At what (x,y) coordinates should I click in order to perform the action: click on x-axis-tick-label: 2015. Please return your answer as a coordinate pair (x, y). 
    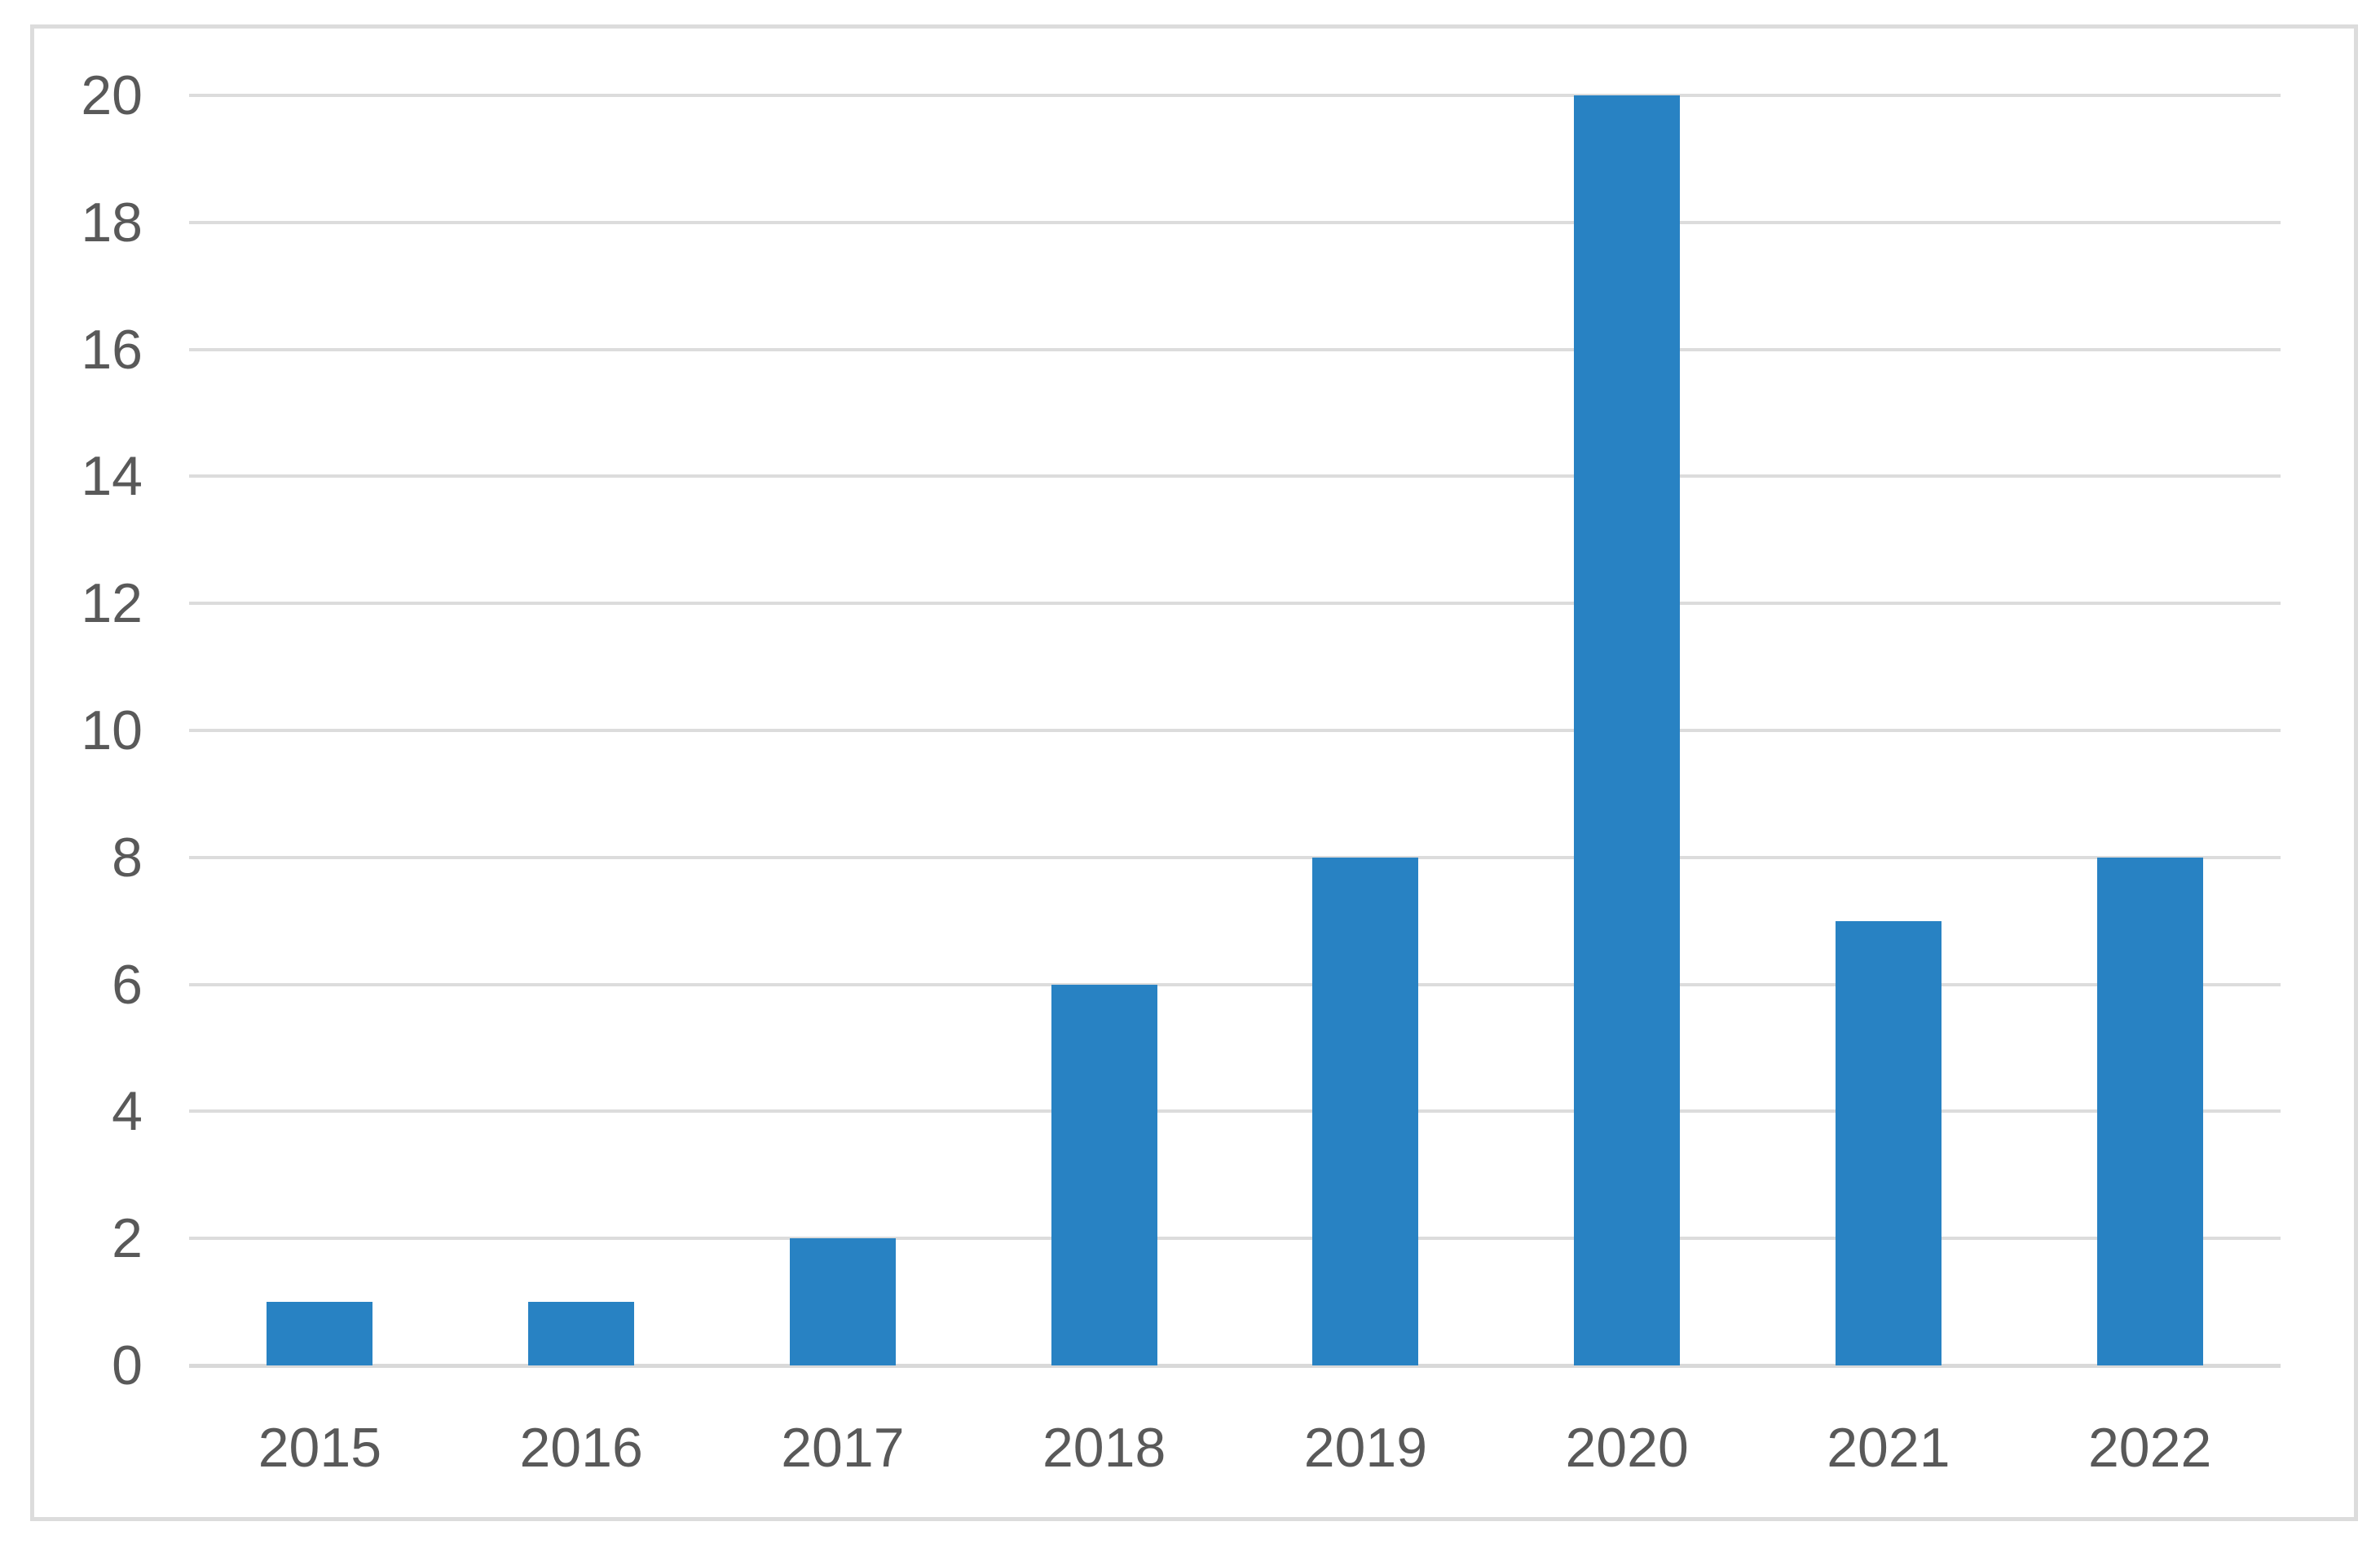
    Looking at the image, I should click on (320, 1448).